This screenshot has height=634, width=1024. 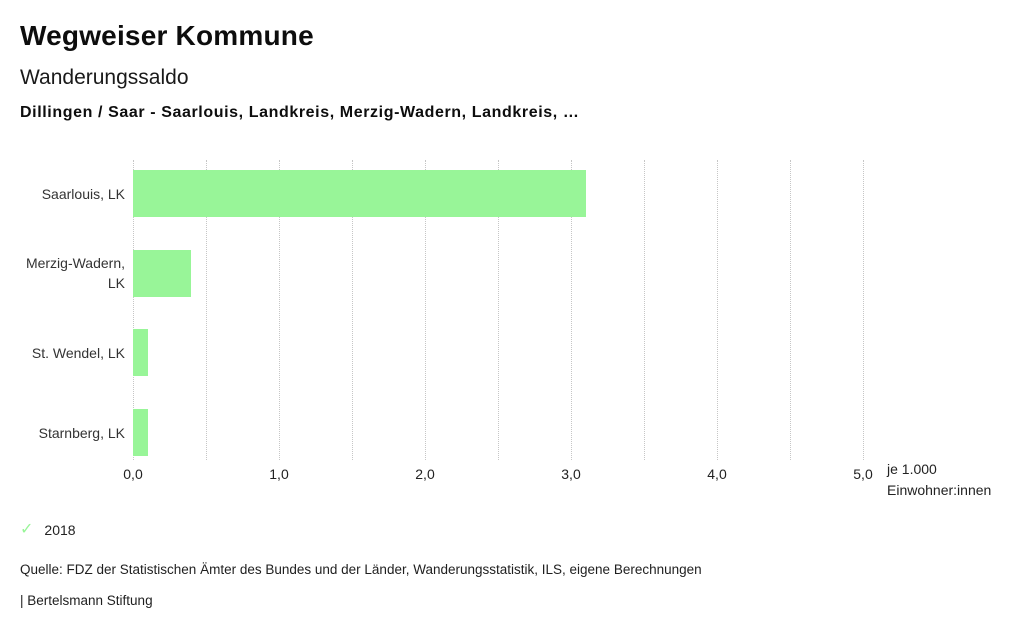 What do you see at coordinates (75, 273) in the screenshot?
I see `category-label: Merzig-Wadern, LK` at bounding box center [75, 273].